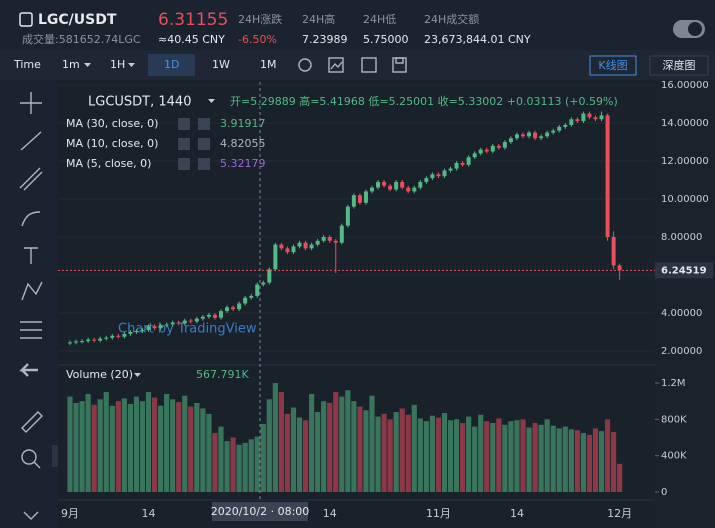  I want to click on indicator-name: MA (30, close, 0), so click(112, 123).